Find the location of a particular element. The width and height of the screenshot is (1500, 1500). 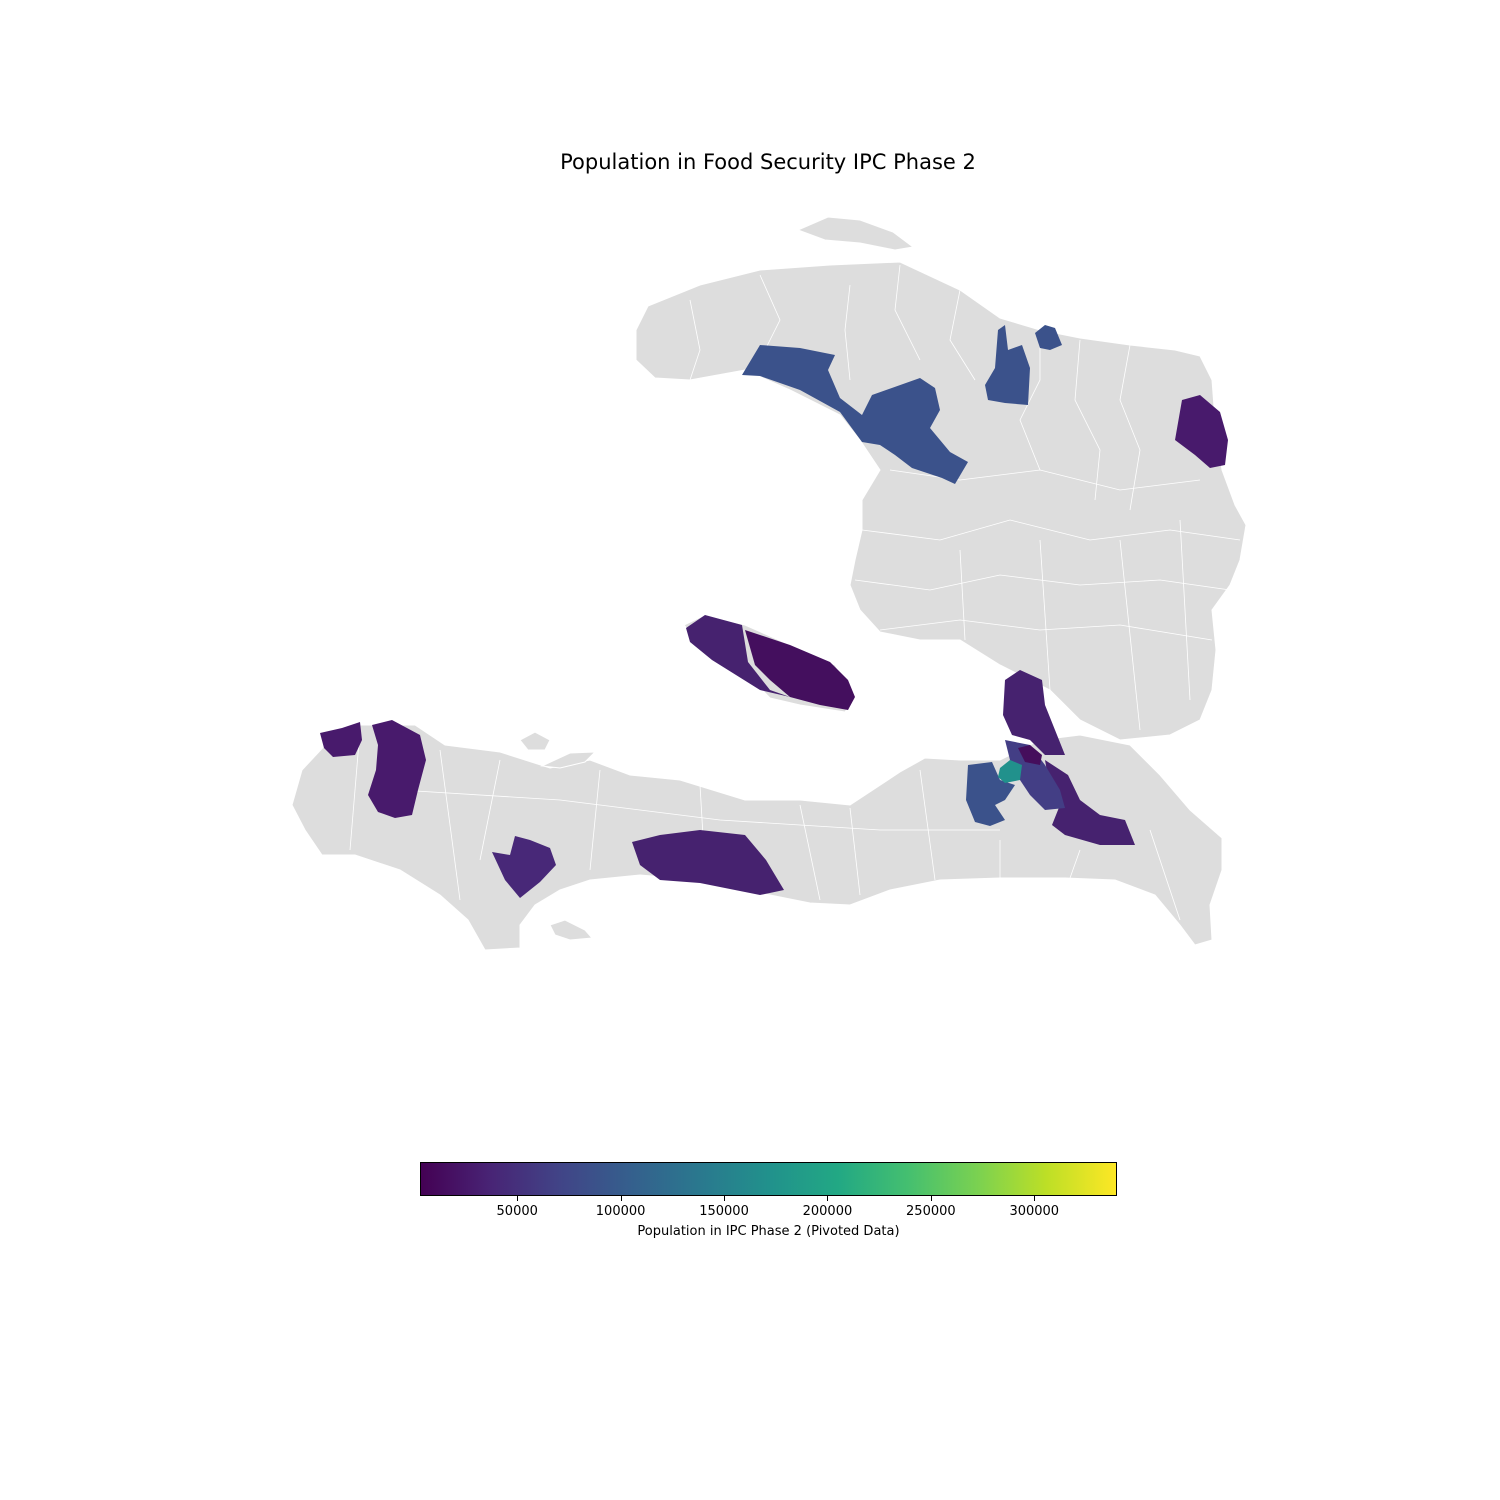

colorbar-tick-label: 200000 is located at coordinates (827, 1211).